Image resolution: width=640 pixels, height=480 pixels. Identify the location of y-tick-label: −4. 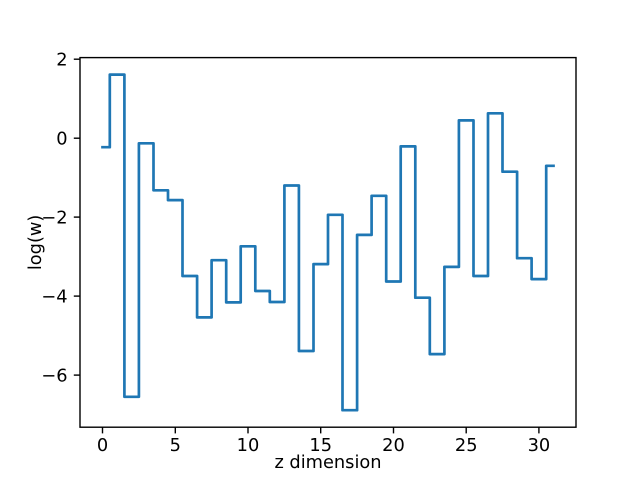
(54, 297).